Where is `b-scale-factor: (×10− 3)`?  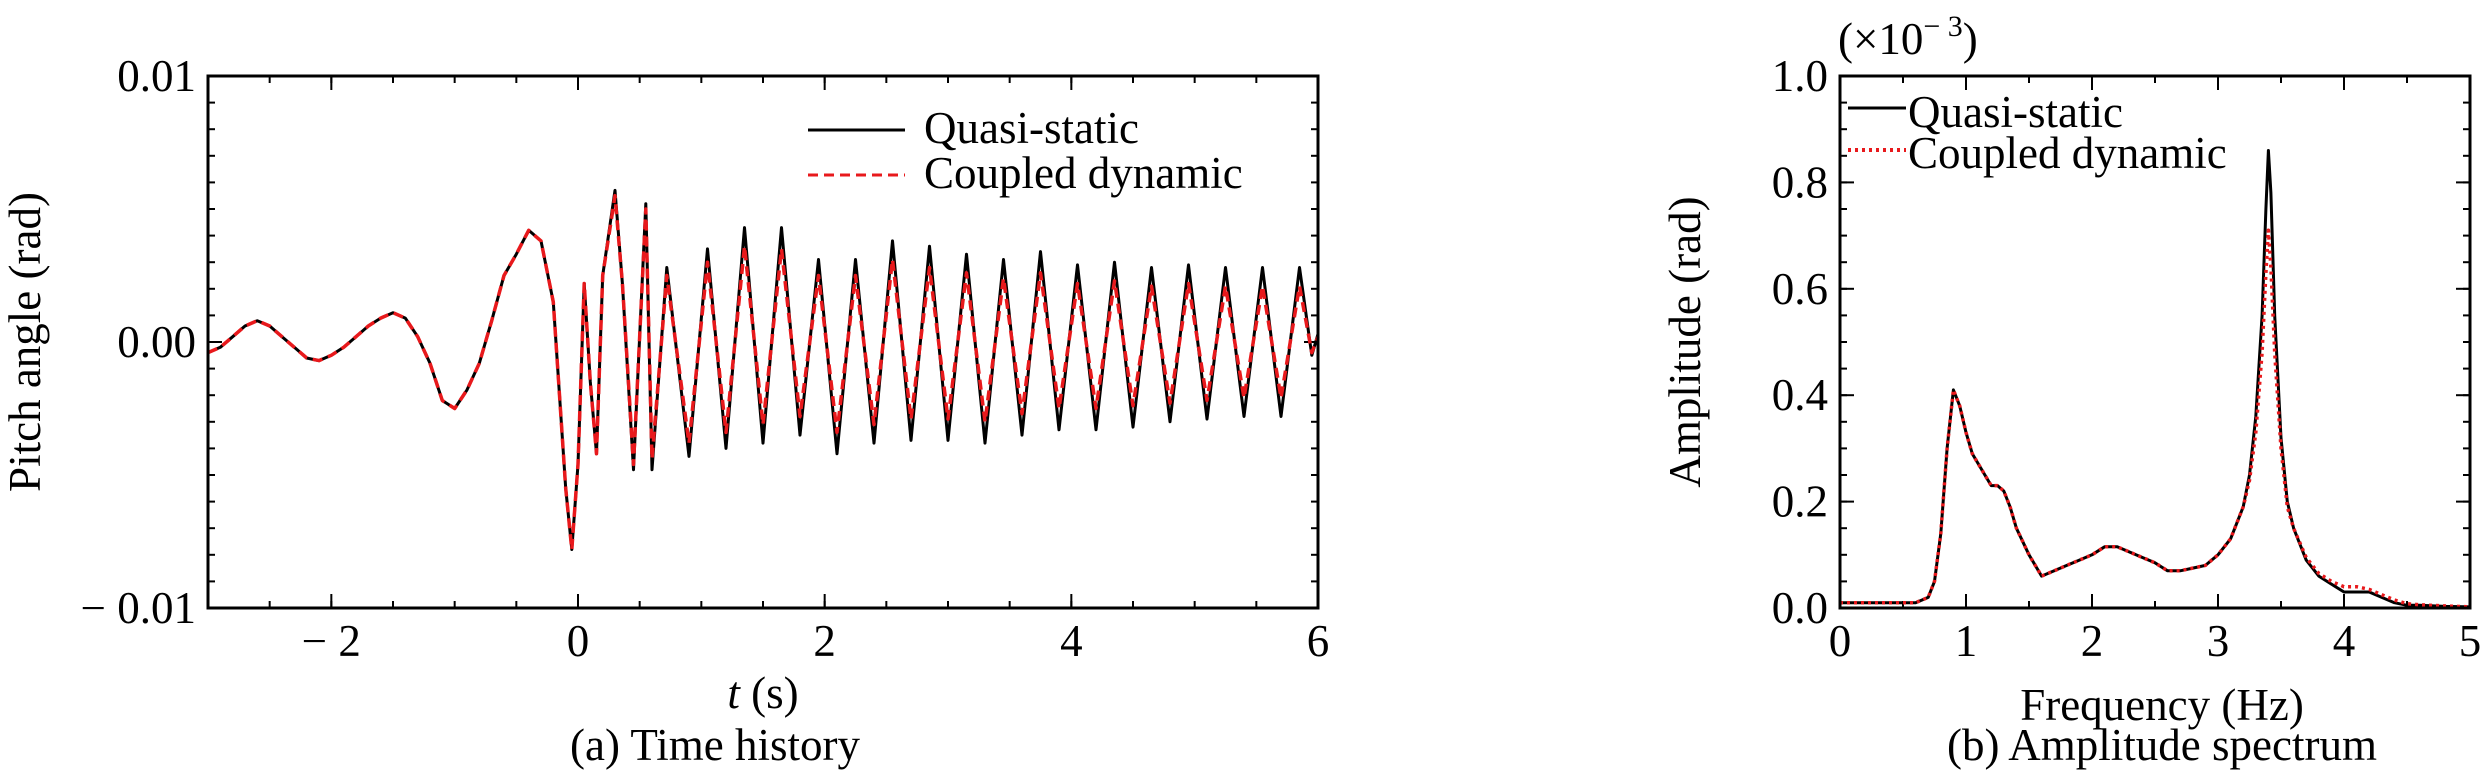
b-scale-factor: (×10− 3) is located at coordinates (1908, 37).